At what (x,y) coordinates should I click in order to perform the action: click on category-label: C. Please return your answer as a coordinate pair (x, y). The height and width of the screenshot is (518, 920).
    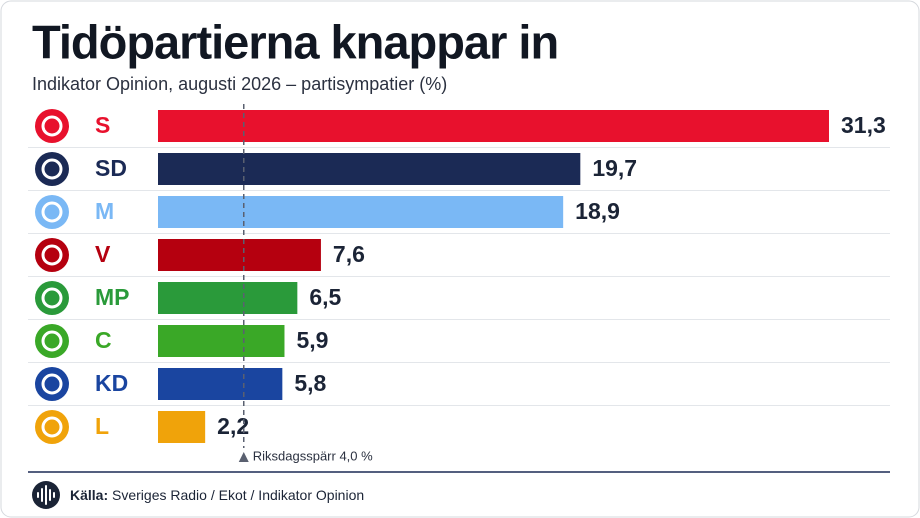
    Looking at the image, I should click on (103, 340).